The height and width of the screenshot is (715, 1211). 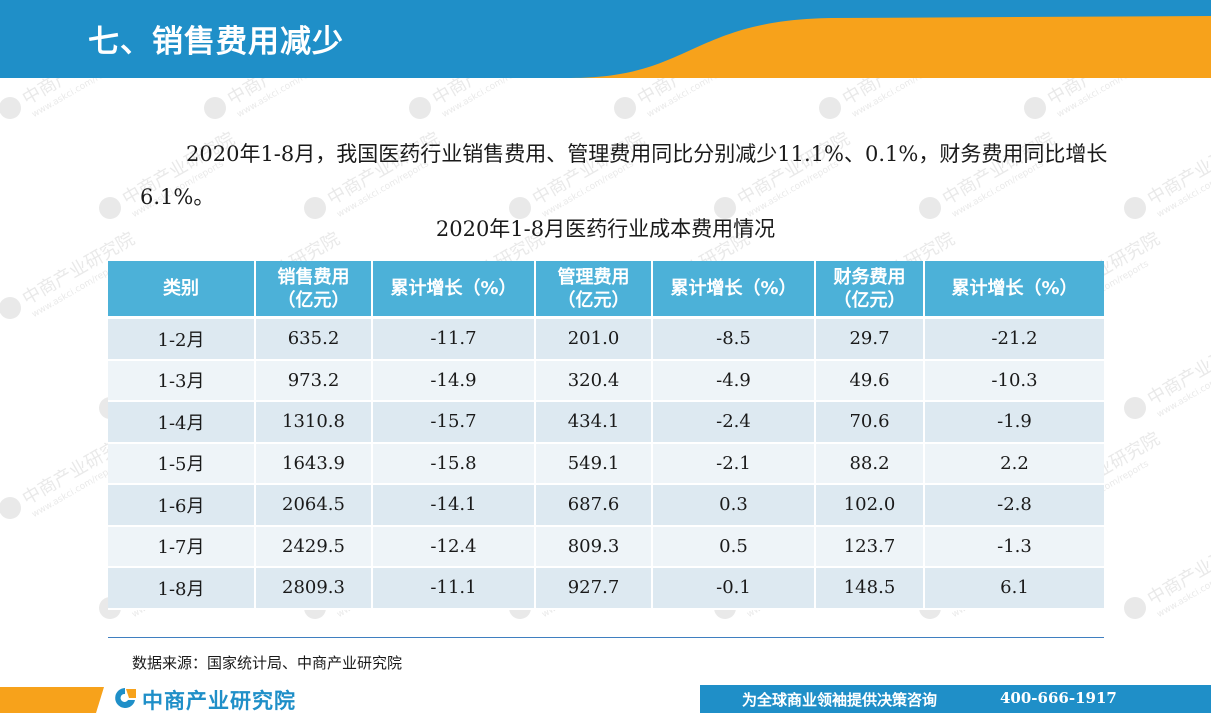 I want to click on cell-financial-growth: -1.3, so click(x=1014, y=546).